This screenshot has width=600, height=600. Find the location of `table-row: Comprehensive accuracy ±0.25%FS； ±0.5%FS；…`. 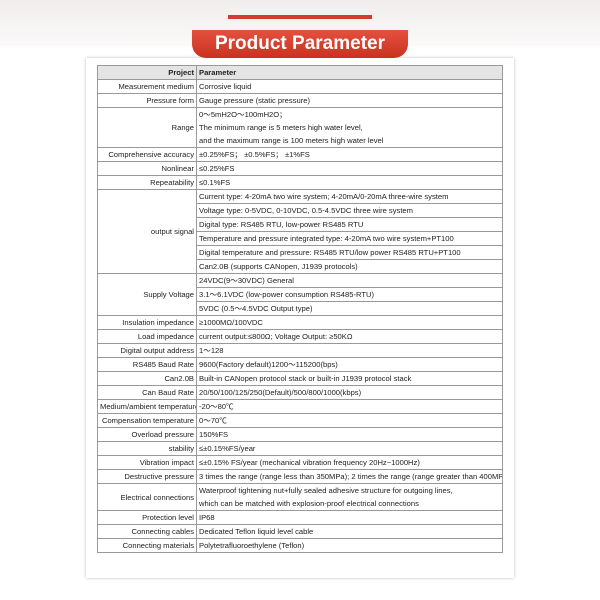

table-row: Comprehensive accuracy ±0.25%FS； ±0.5%FS；… is located at coordinates (300, 154).